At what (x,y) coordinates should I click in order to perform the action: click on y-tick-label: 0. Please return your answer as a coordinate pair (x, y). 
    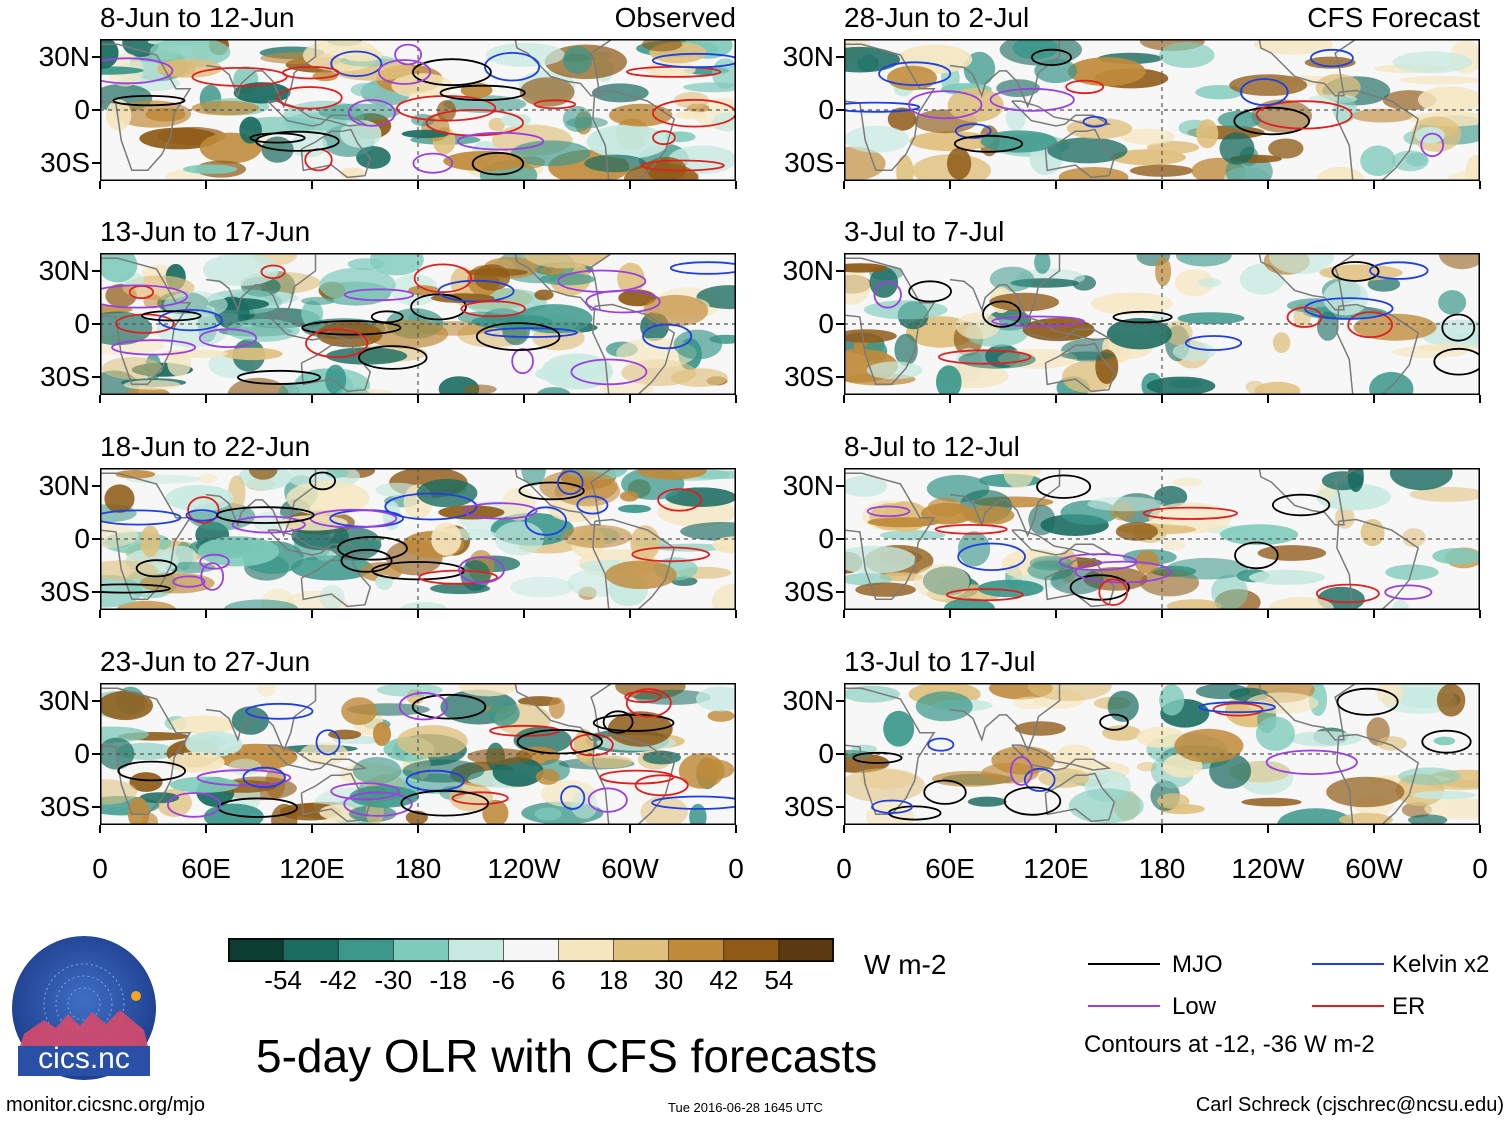
    Looking at the image, I should click on (826, 538).